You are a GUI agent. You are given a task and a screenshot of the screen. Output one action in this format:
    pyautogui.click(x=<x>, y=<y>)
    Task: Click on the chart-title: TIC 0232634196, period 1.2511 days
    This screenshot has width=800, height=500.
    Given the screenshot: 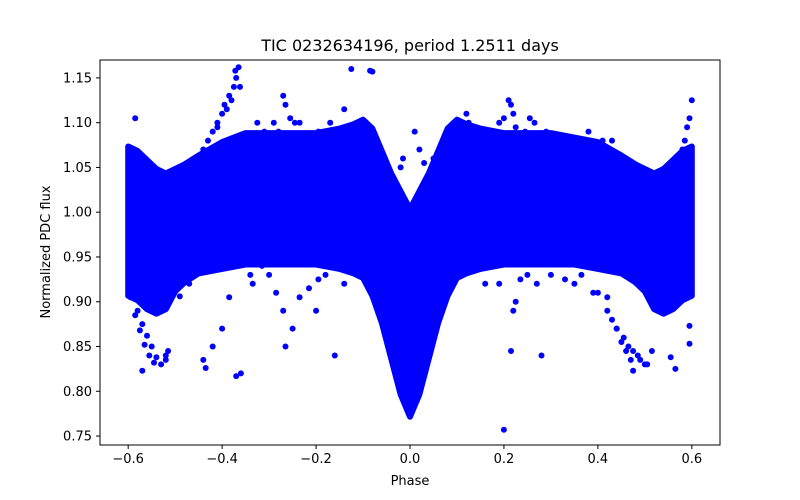 What is the action you would take?
    pyautogui.click(x=409, y=45)
    